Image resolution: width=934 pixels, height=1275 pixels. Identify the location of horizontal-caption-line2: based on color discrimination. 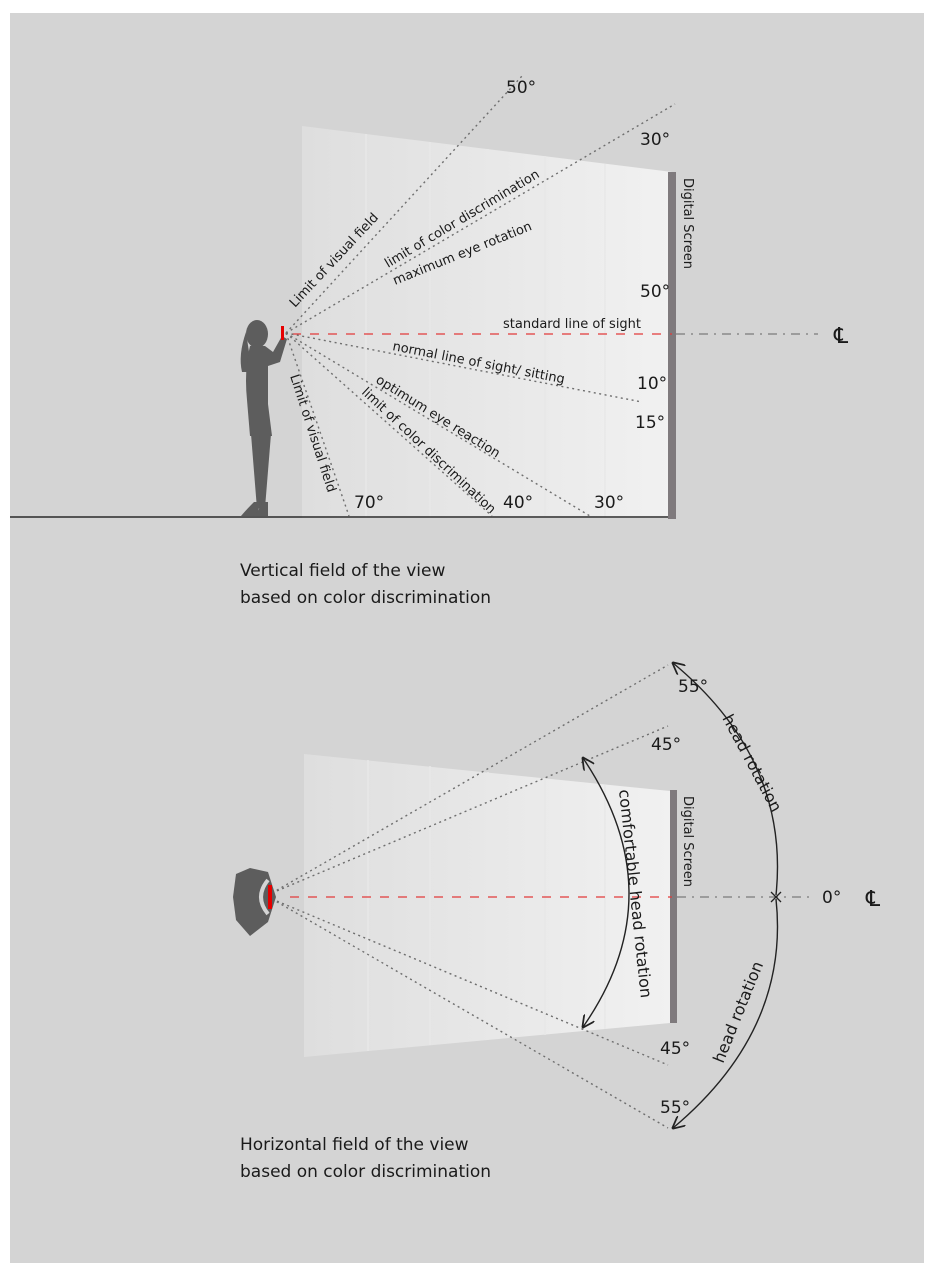
(365, 1172).